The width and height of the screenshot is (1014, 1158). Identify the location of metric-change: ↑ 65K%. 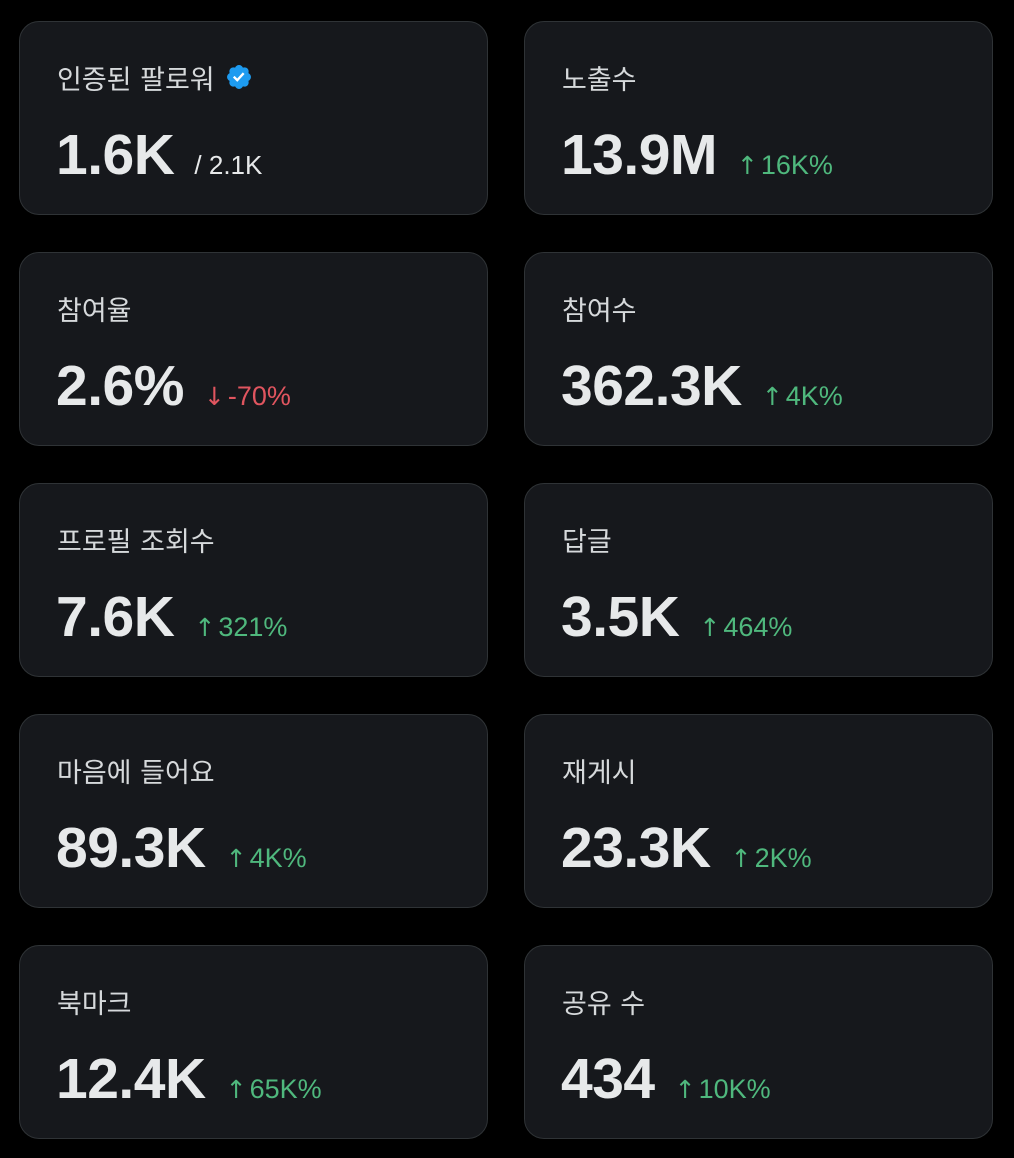
(274, 1089).